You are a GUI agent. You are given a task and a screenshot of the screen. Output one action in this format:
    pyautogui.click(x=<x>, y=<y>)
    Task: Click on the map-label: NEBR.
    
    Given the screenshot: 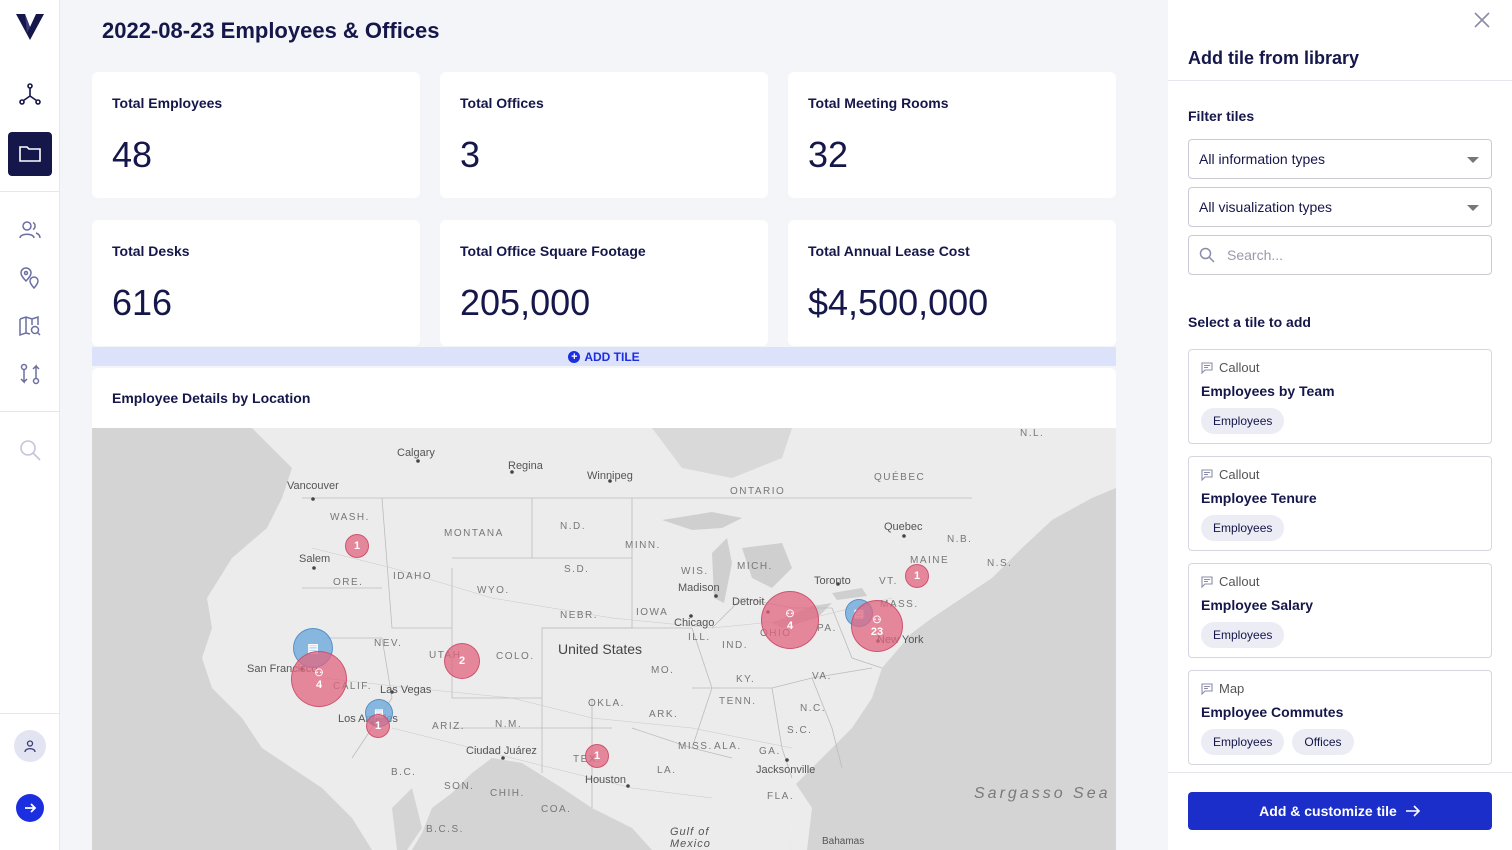 What is the action you would take?
    pyautogui.click(x=579, y=615)
    